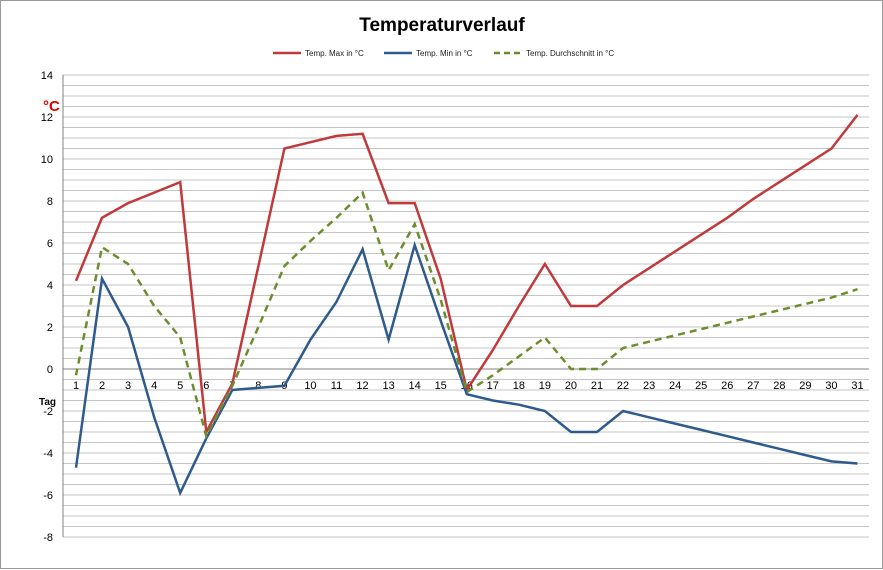 Image resolution: width=883 pixels, height=570 pixels. Describe the element at coordinates (519, 386) in the screenshot. I see `x-tick-label: 18` at that location.